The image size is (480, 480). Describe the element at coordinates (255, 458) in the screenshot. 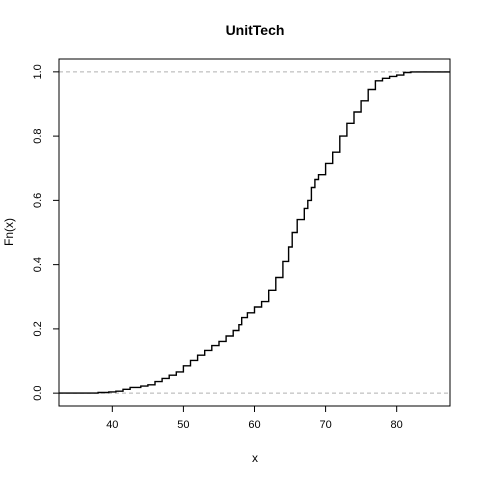

I see `x-axis-label: x` at that location.